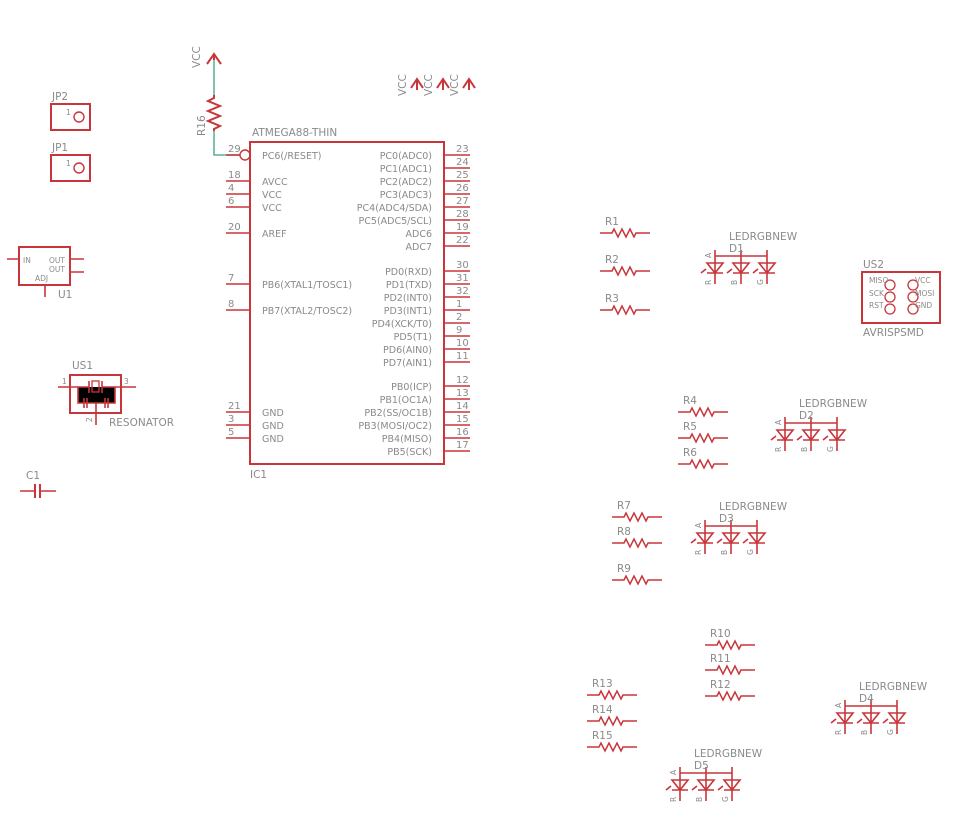  What do you see at coordinates (462, 291) in the screenshot?
I see `ic1-pin-number: 32` at bounding box center [462, 291].